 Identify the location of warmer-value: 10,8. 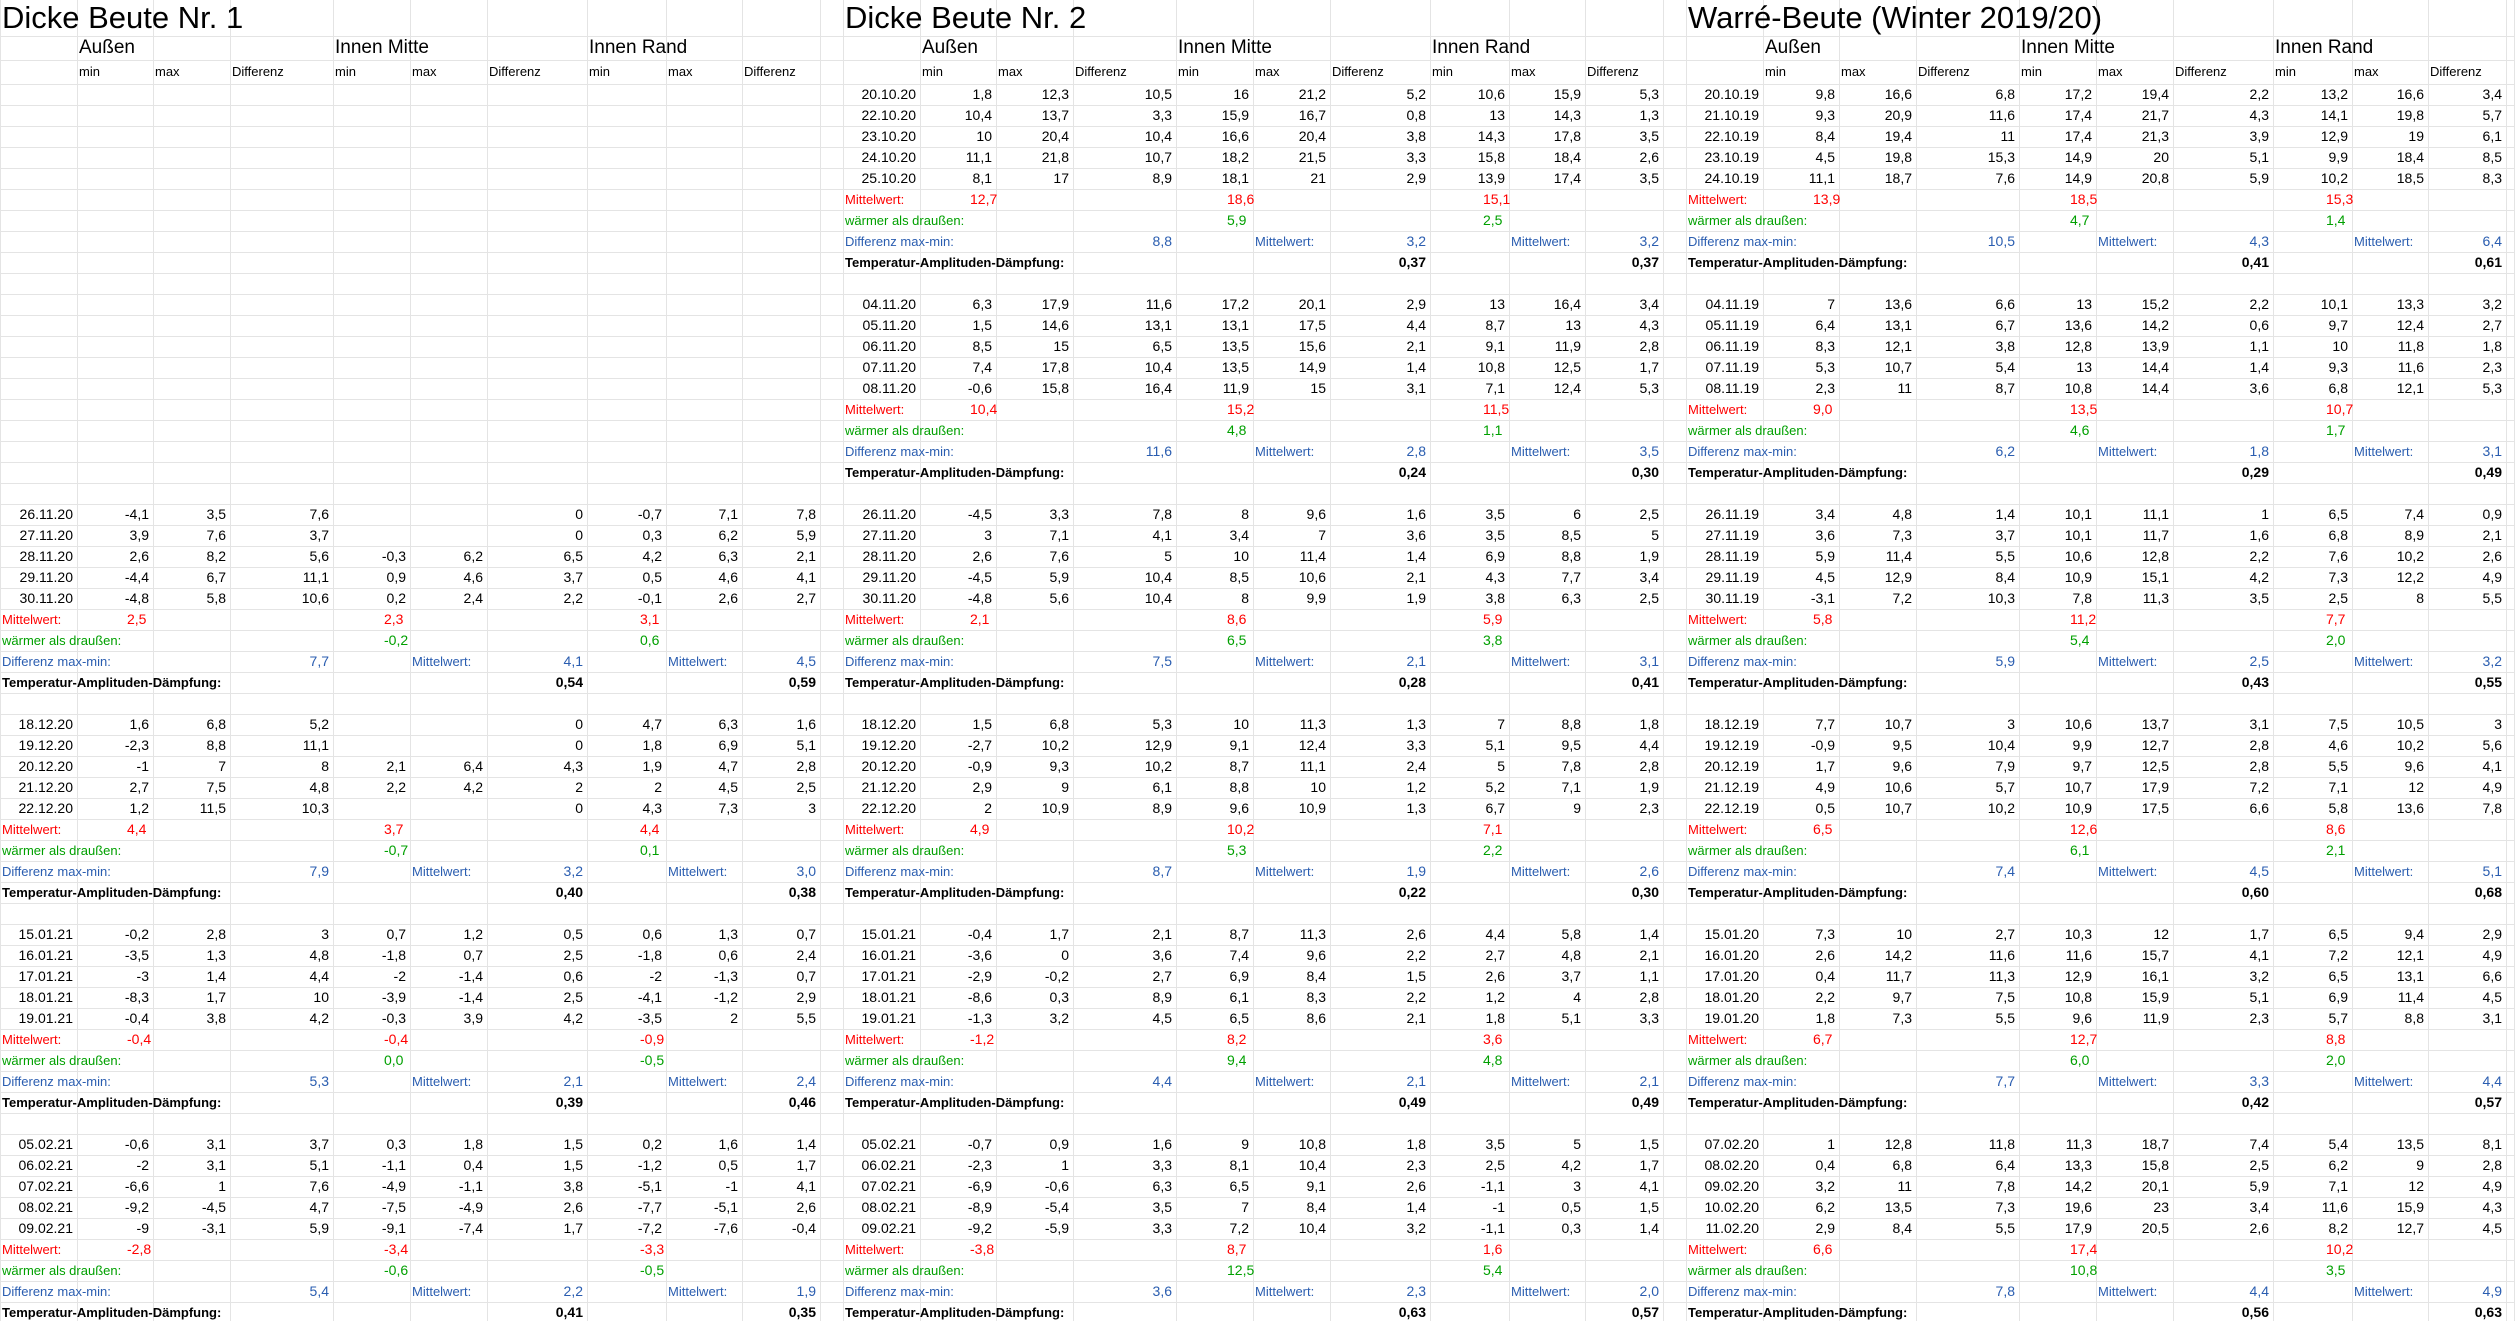
(2084, 1270).